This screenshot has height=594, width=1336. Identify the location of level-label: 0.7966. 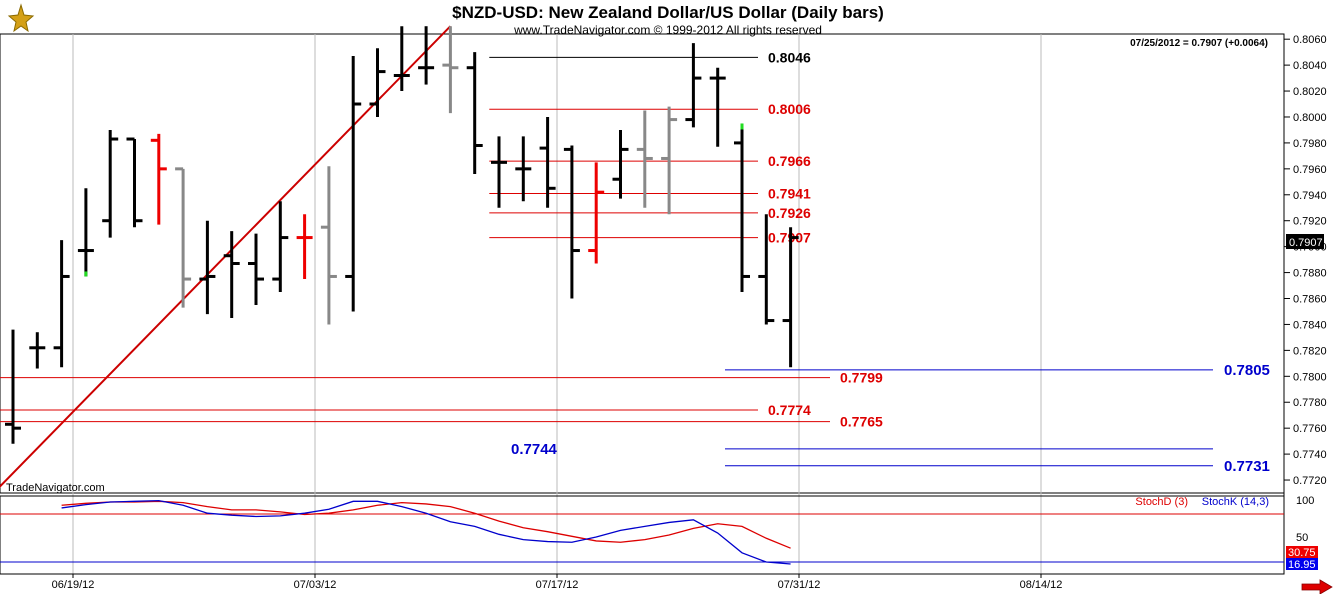
(789, 161).